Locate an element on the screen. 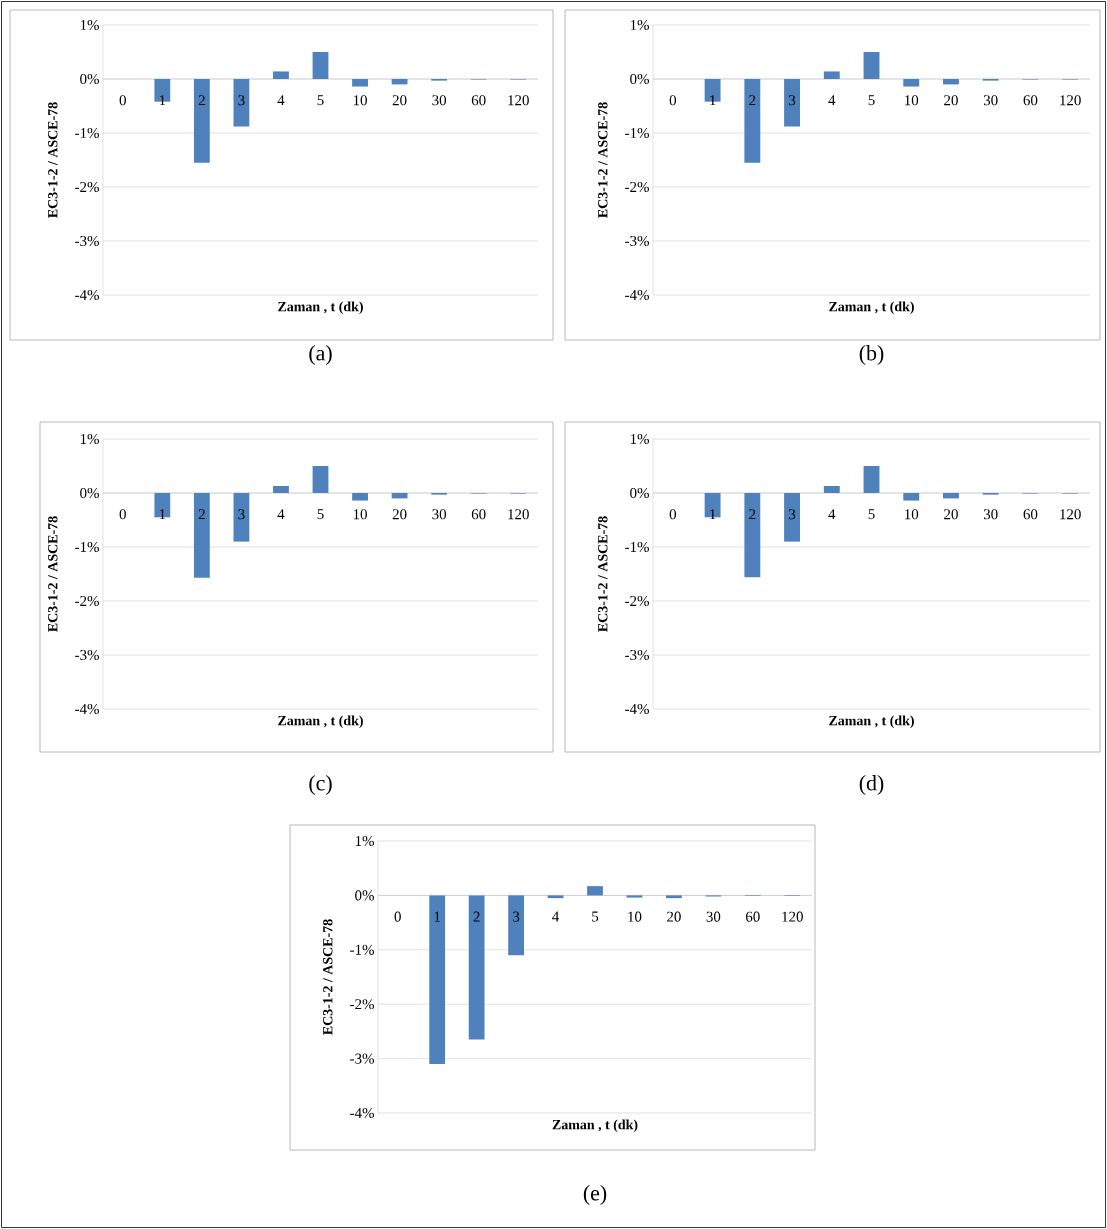 This screenshot has height=1229, width=1107. text: (d) is located at coordinates (871, 785).